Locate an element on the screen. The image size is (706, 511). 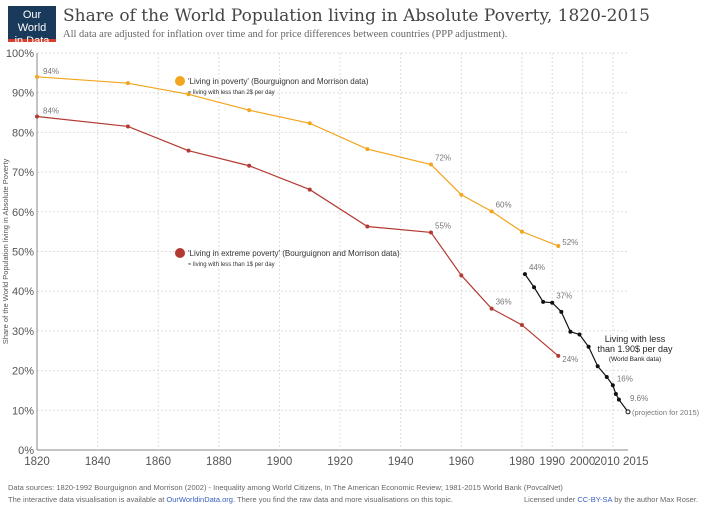
license-pre: Licensed under is located at coordinates (550, 499).